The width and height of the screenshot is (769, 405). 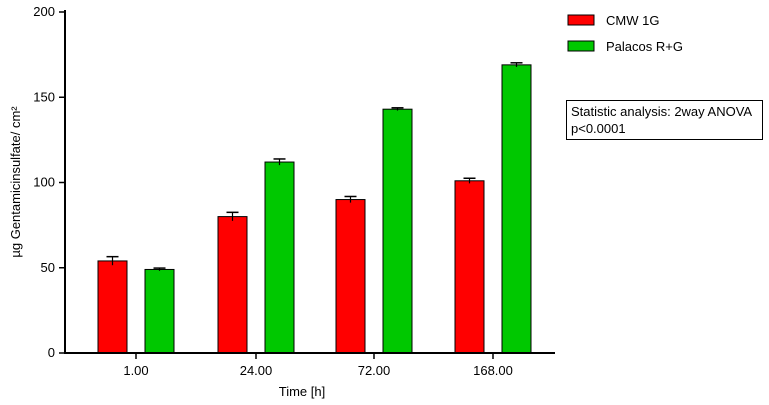 What do you see at coordinates (664, 120) in the screenshot?
I see `statistics-annotation: Statistic analysis: 2way ANOVA p<0.0001` at bounding box center [664, 120].